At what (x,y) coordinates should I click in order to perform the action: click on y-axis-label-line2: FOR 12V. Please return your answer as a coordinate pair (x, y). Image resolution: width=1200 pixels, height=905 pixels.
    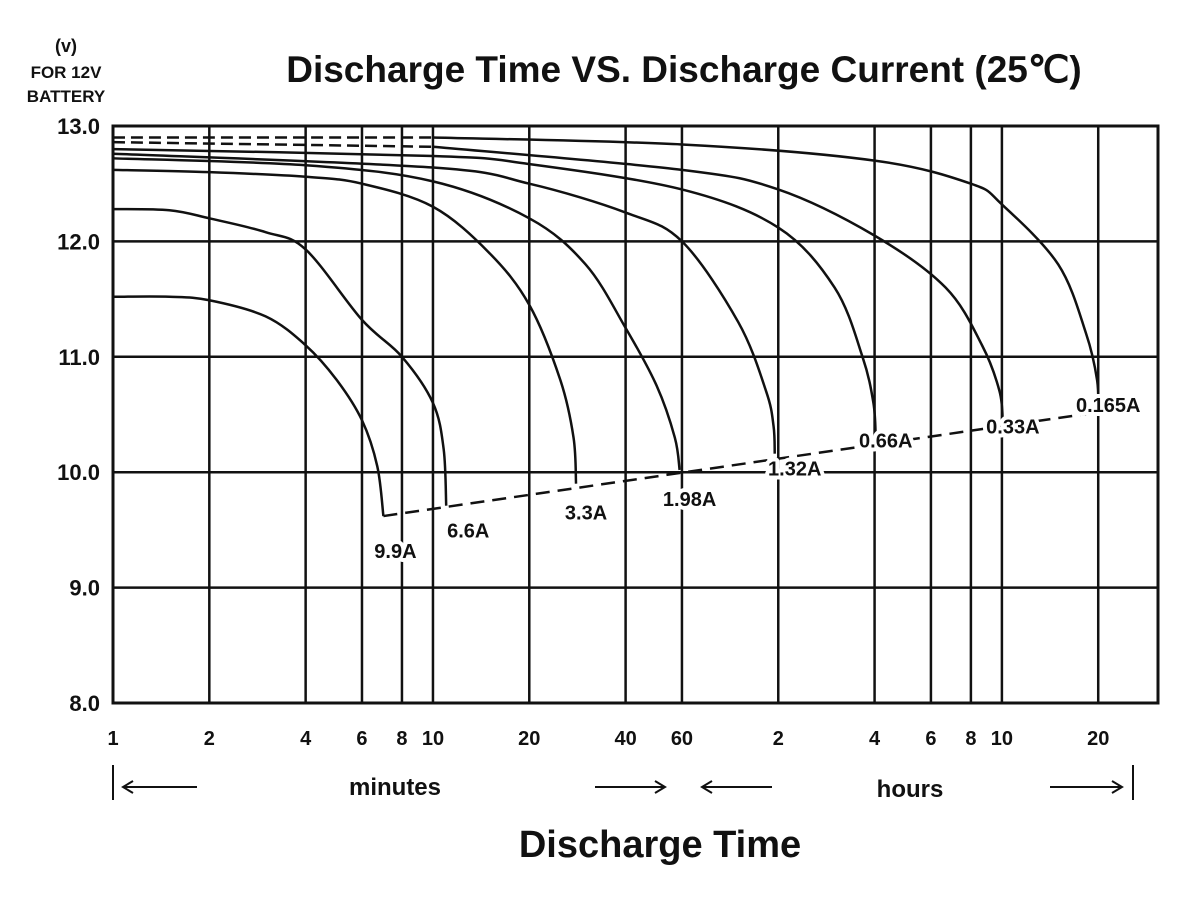
    Looking at the image, I should click on (67, 72).